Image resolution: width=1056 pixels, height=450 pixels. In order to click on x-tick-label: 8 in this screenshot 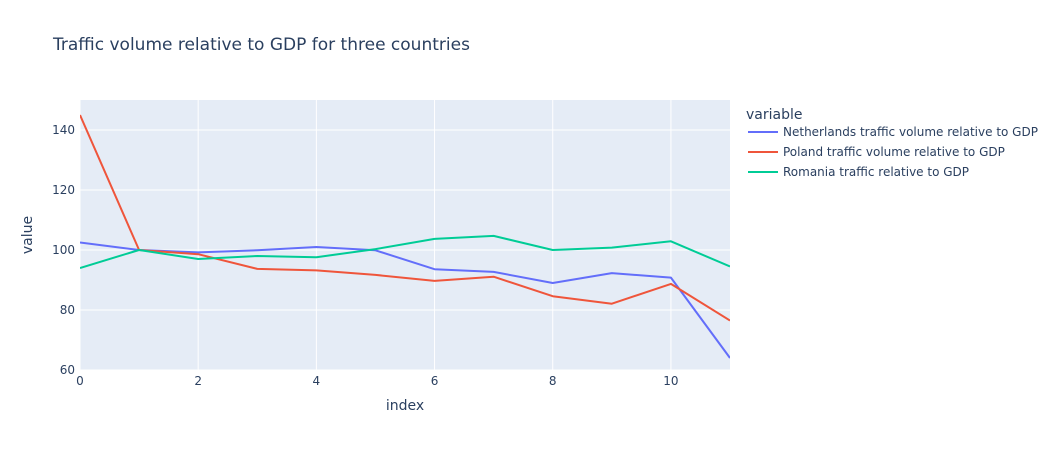, I will do `click(553, 381)`.